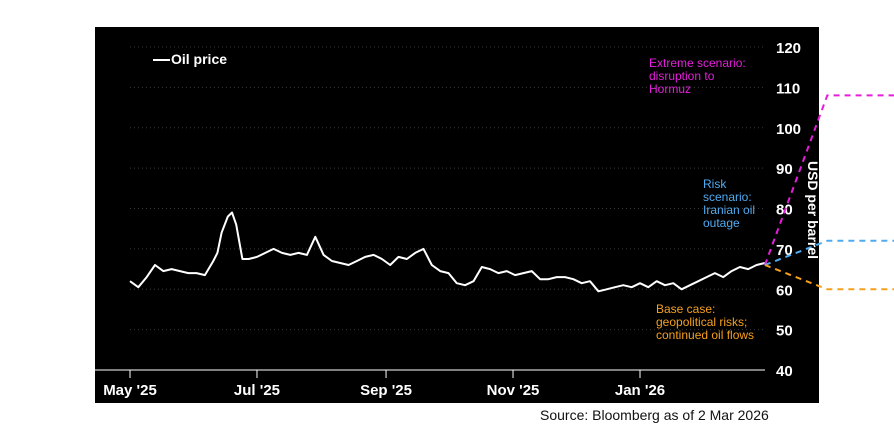  I want to click on annotation-extreme-line: disruption to, so click(682, 76).